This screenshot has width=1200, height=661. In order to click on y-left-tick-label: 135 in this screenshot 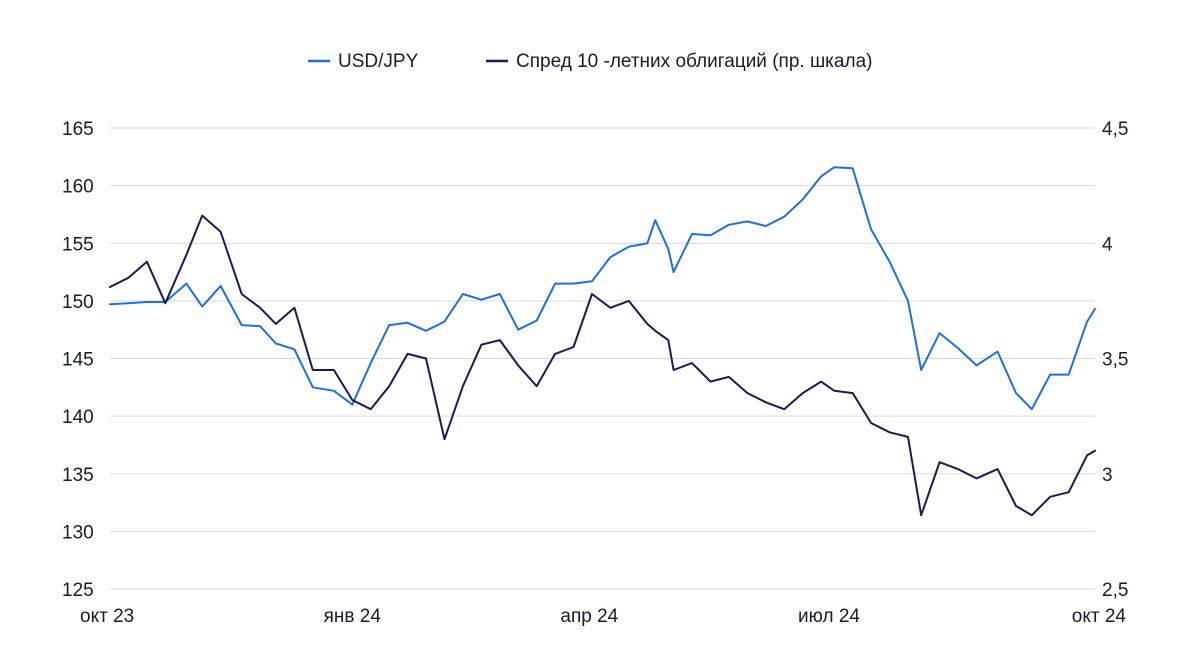, I will do `click(78, 475)`.